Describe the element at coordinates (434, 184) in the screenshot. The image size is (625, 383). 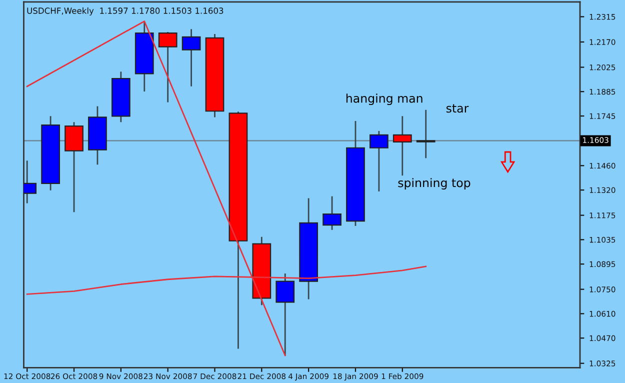
I see `annotation: spinning top` at that location.